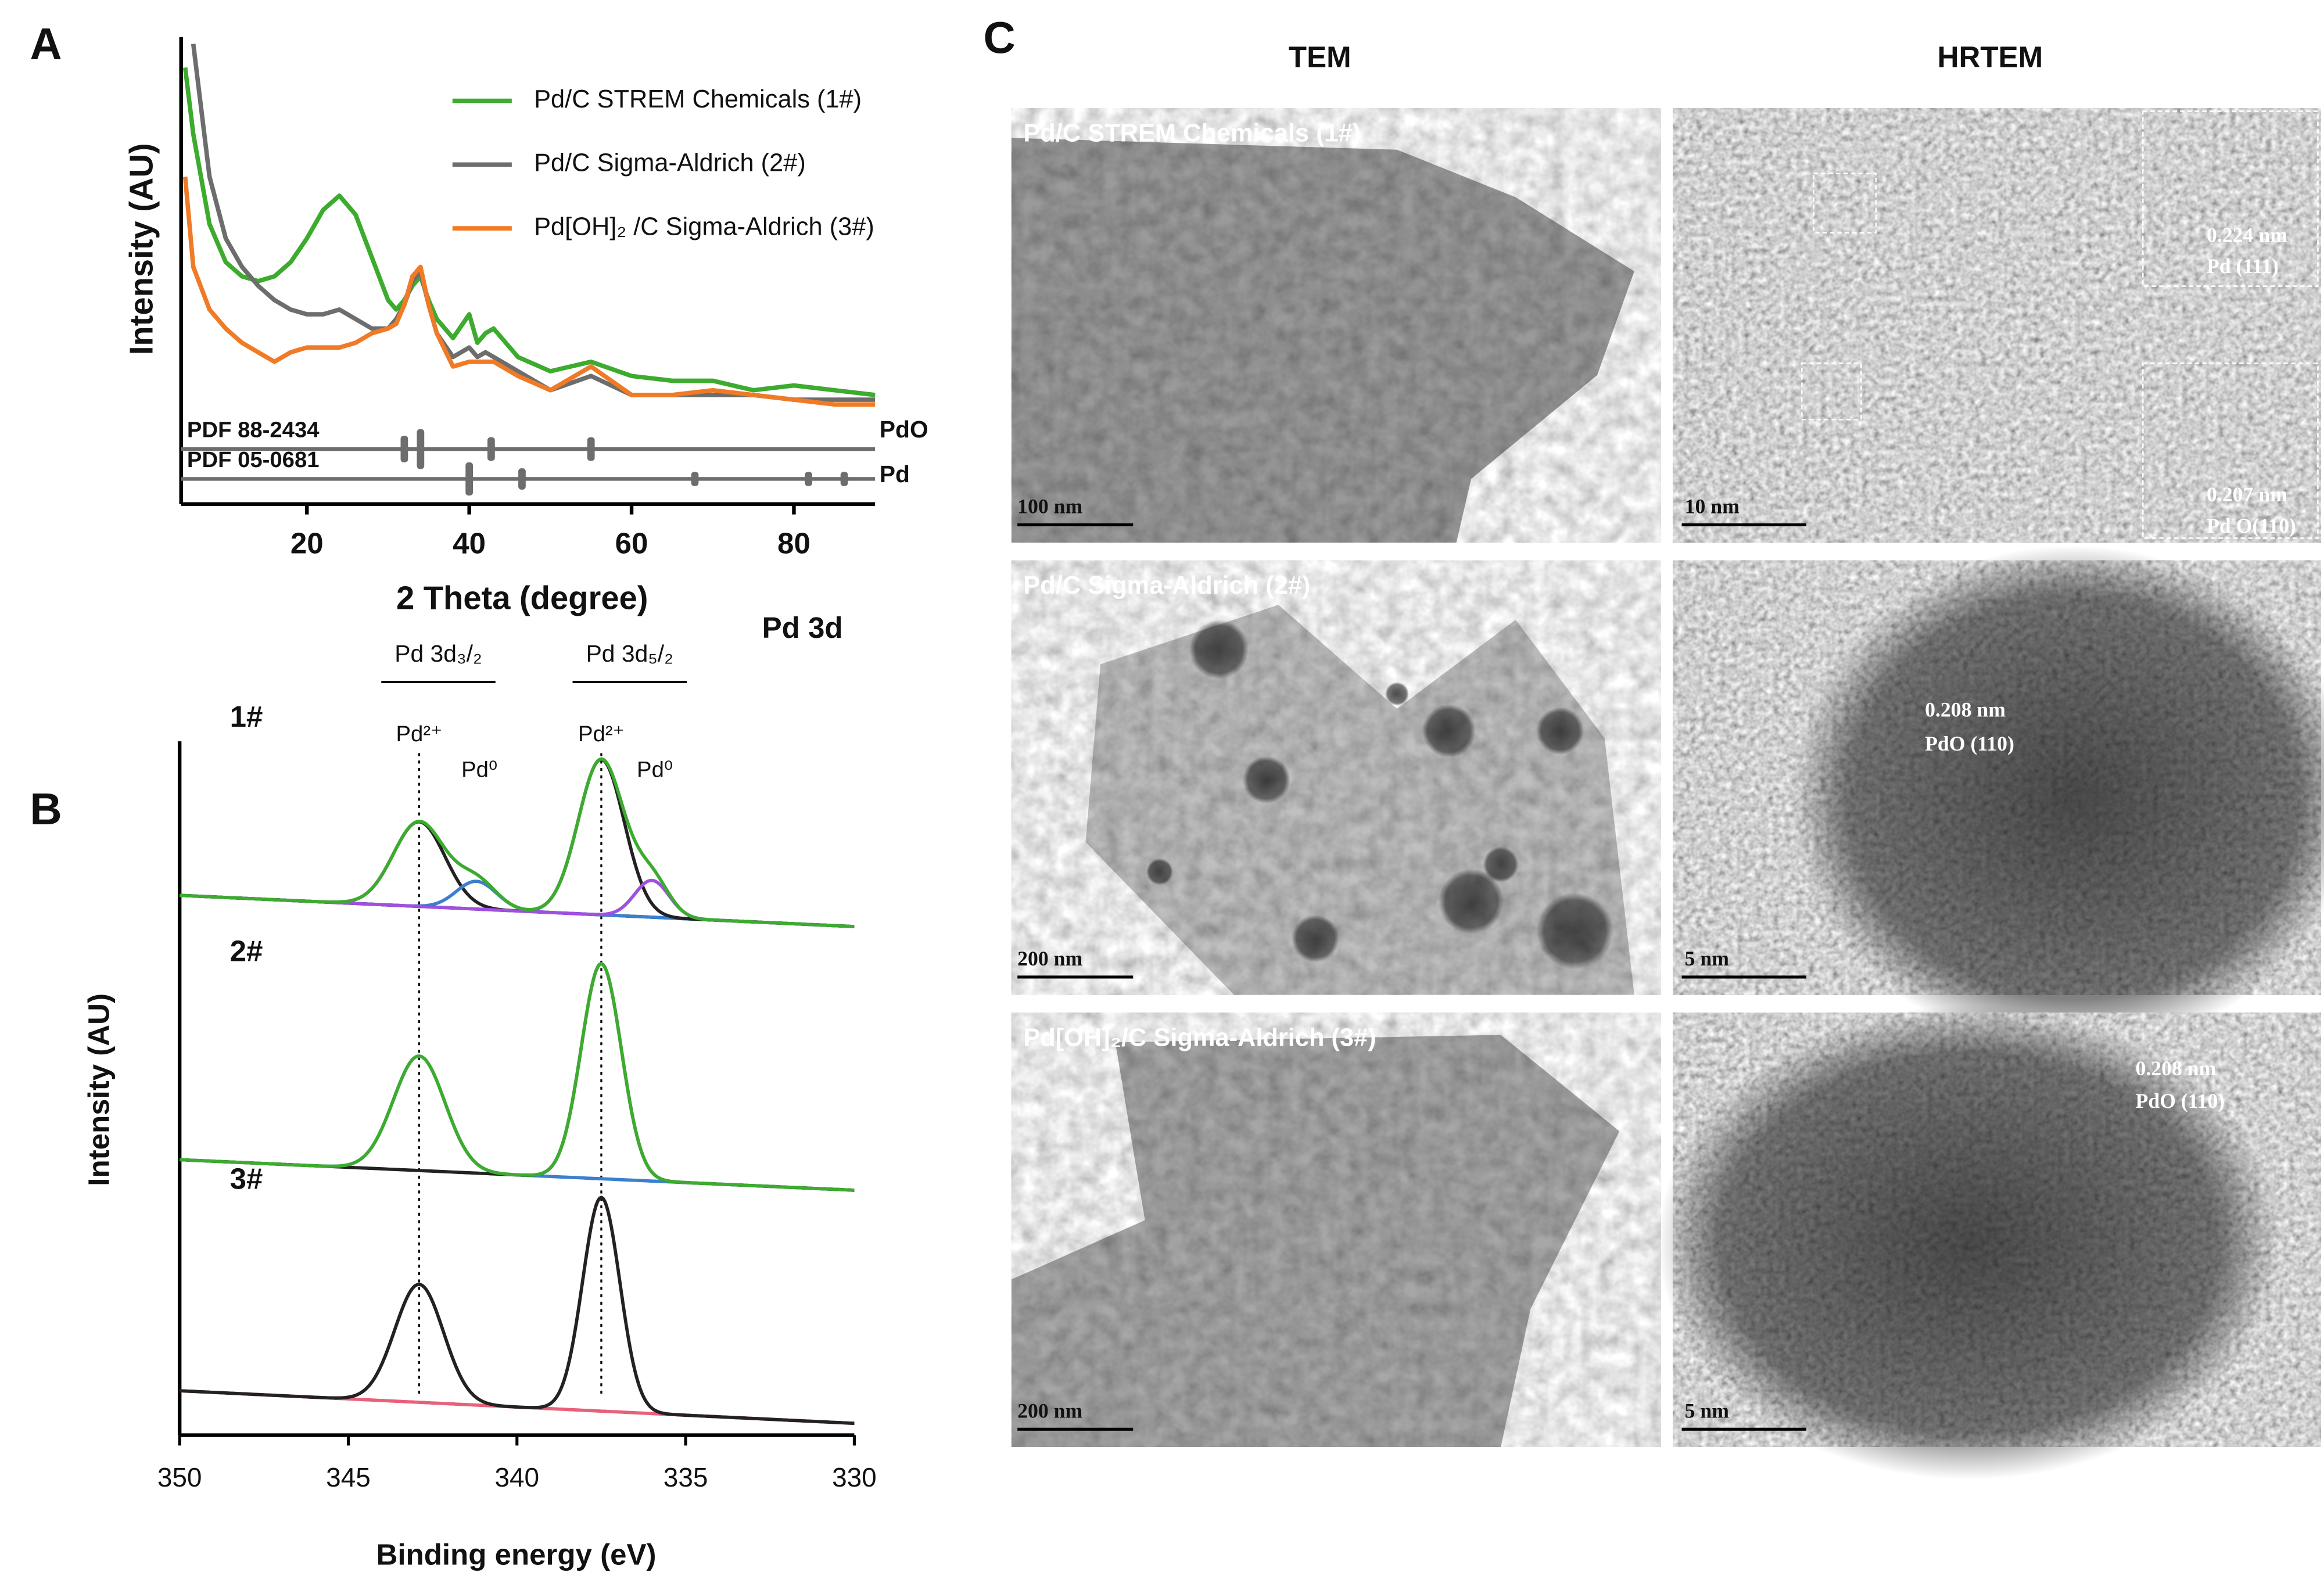  I want to click on panel-label: B, so click(46, 809).